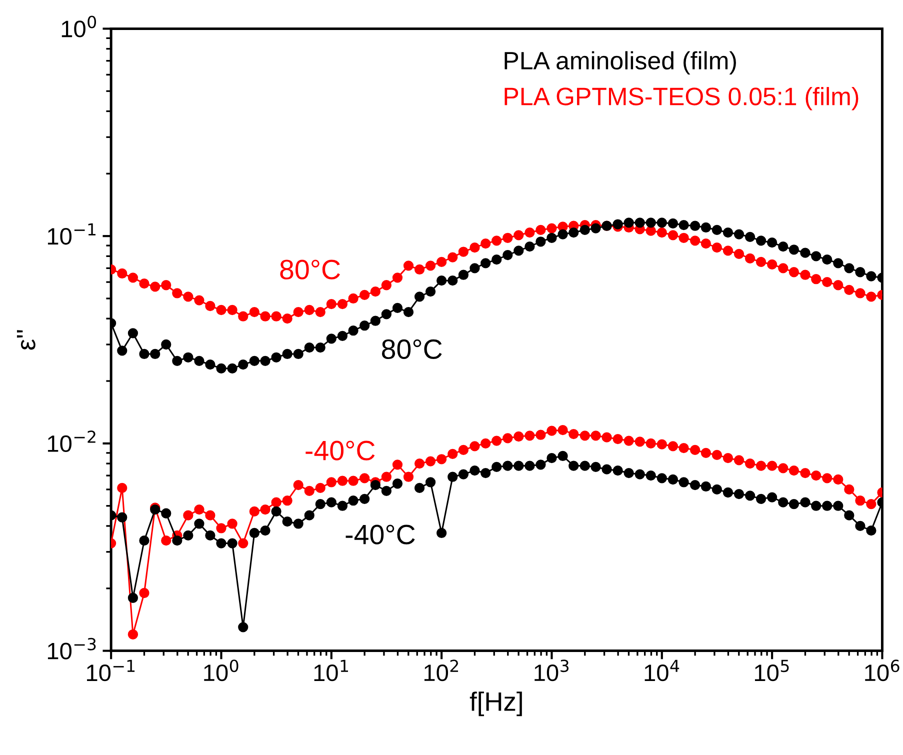 The width and height of the screenshot is (903, 755). I want to click on x-tick-label: 10$^{0}$, so click(221, 671).